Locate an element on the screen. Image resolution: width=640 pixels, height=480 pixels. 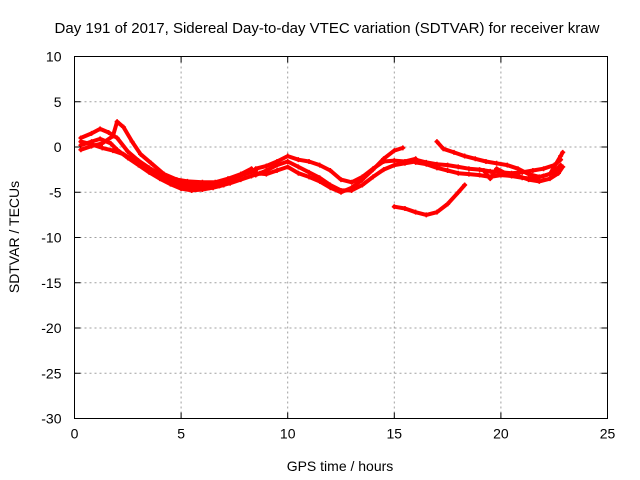
x-tick-label: 15 is located at coordinates (395, 434).